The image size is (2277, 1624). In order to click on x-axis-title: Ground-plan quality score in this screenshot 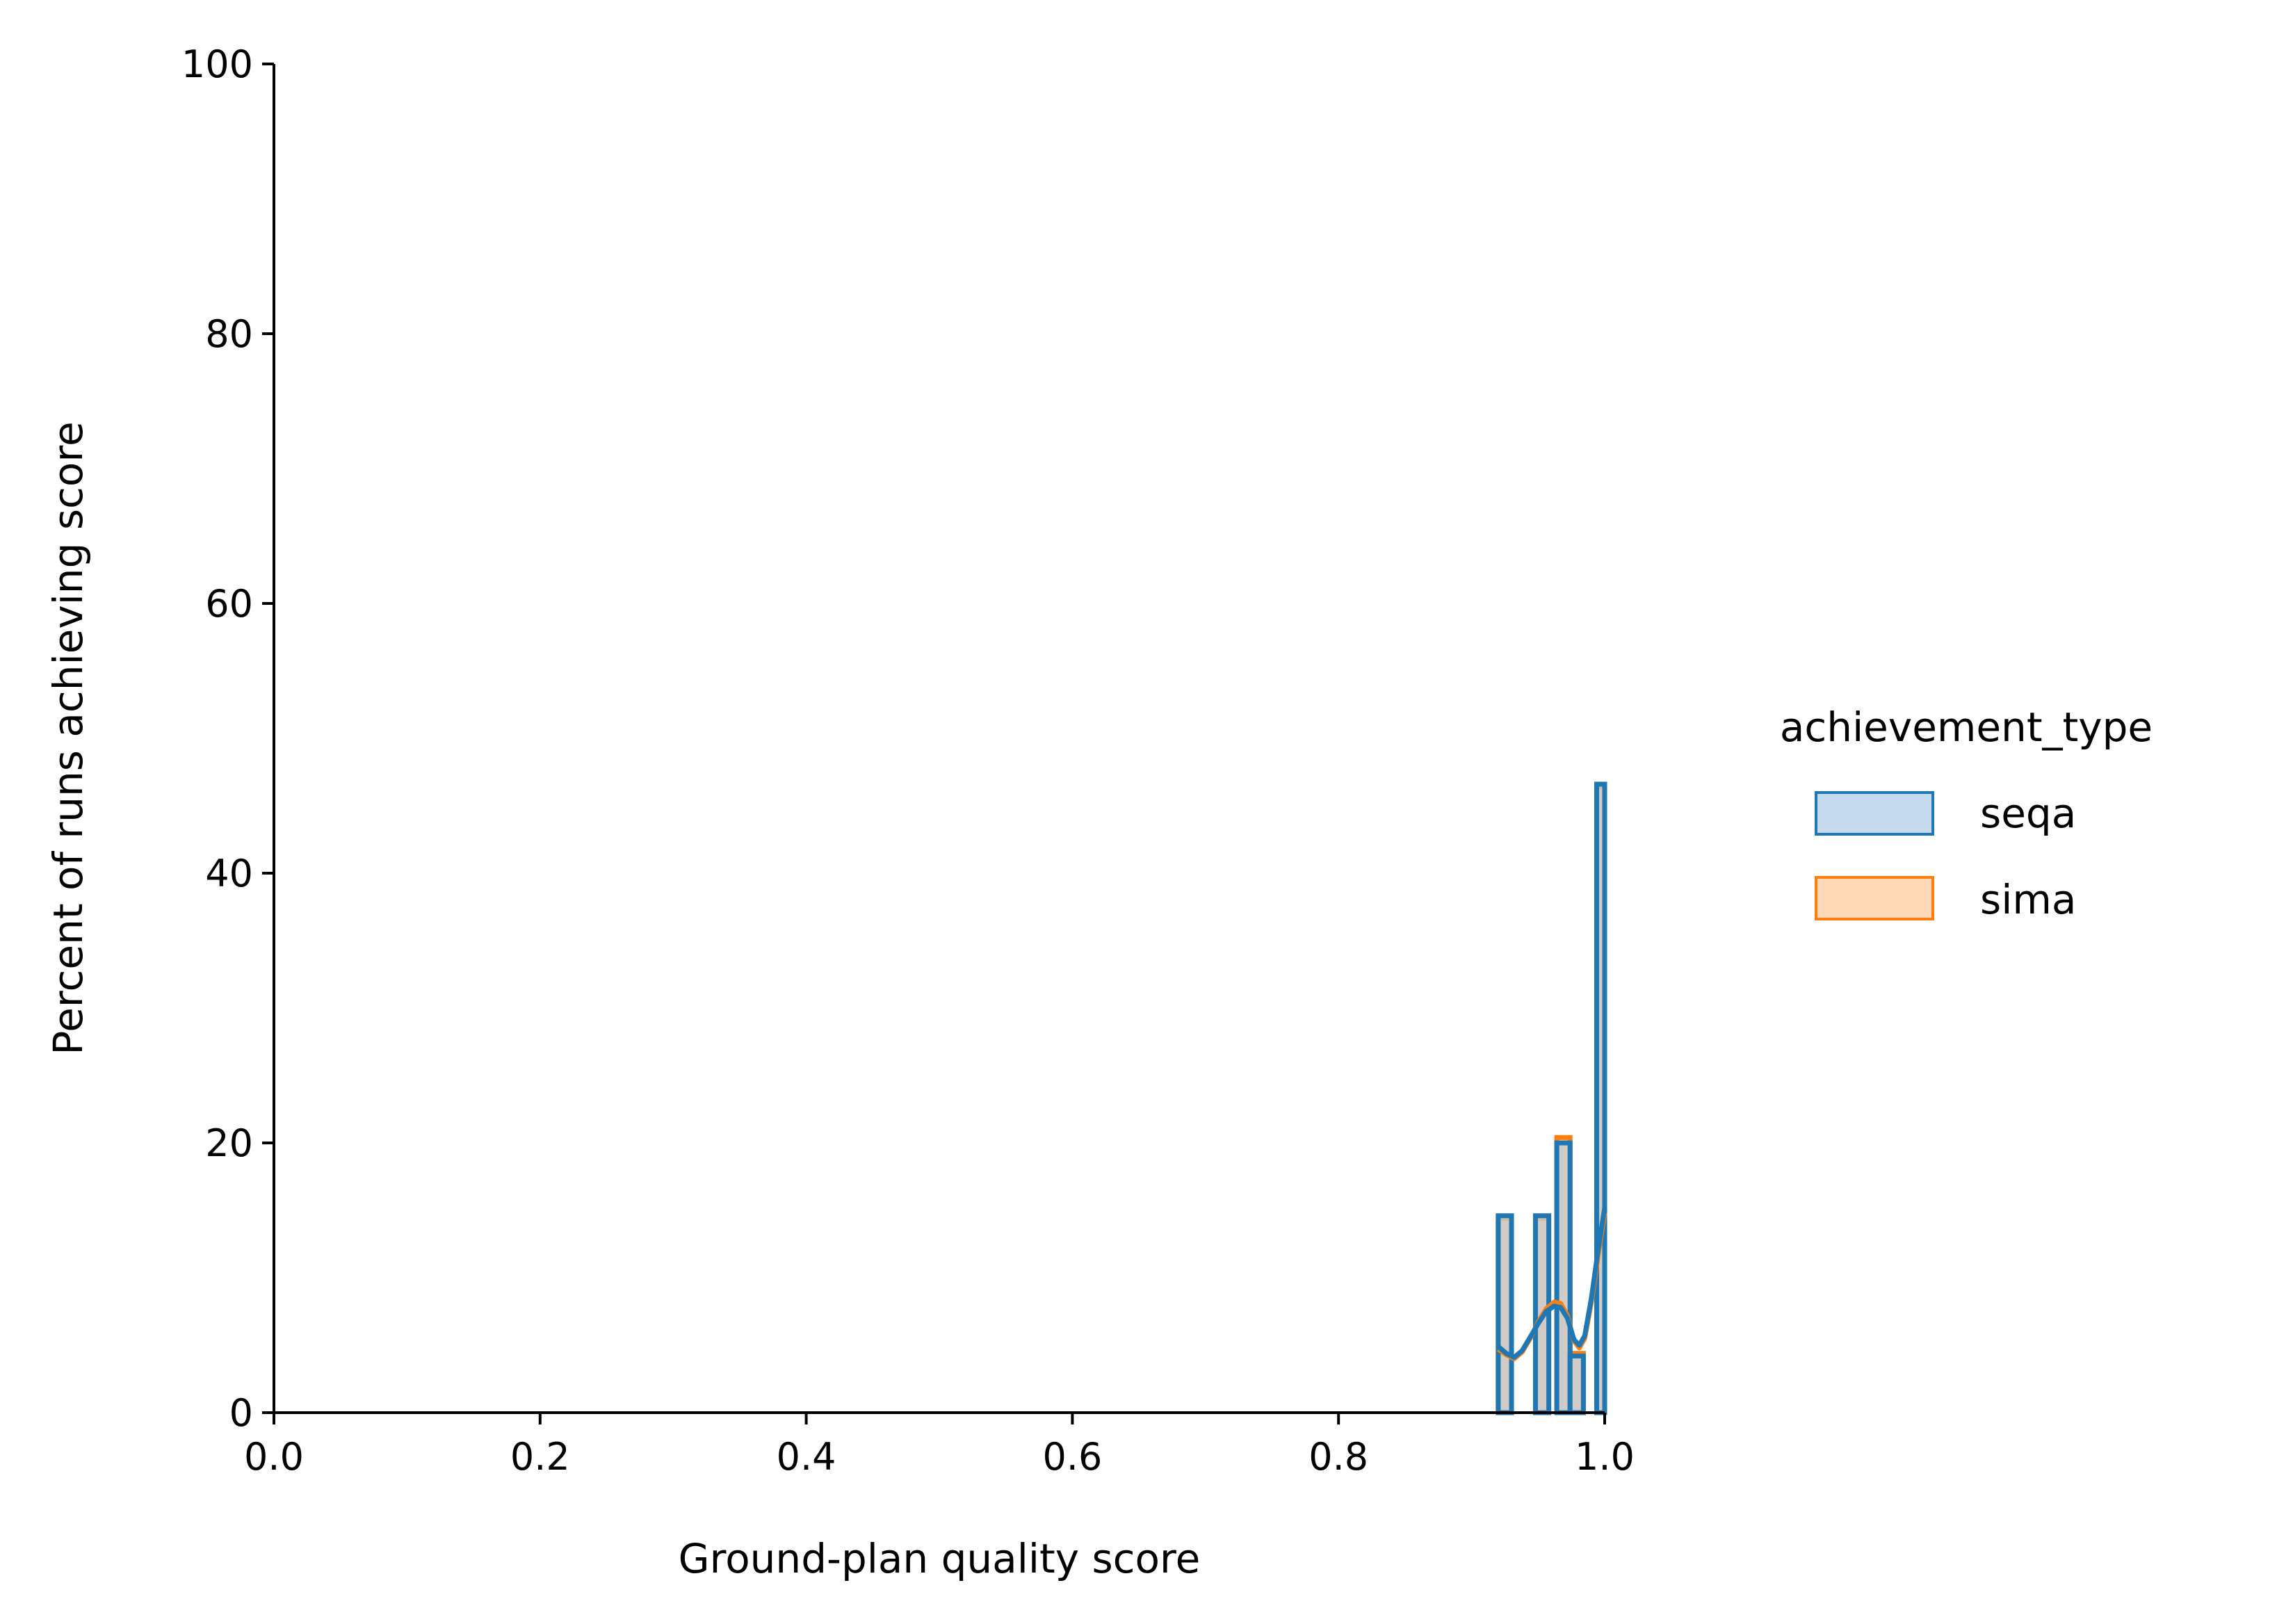, I will do `click(940, 1558)`.